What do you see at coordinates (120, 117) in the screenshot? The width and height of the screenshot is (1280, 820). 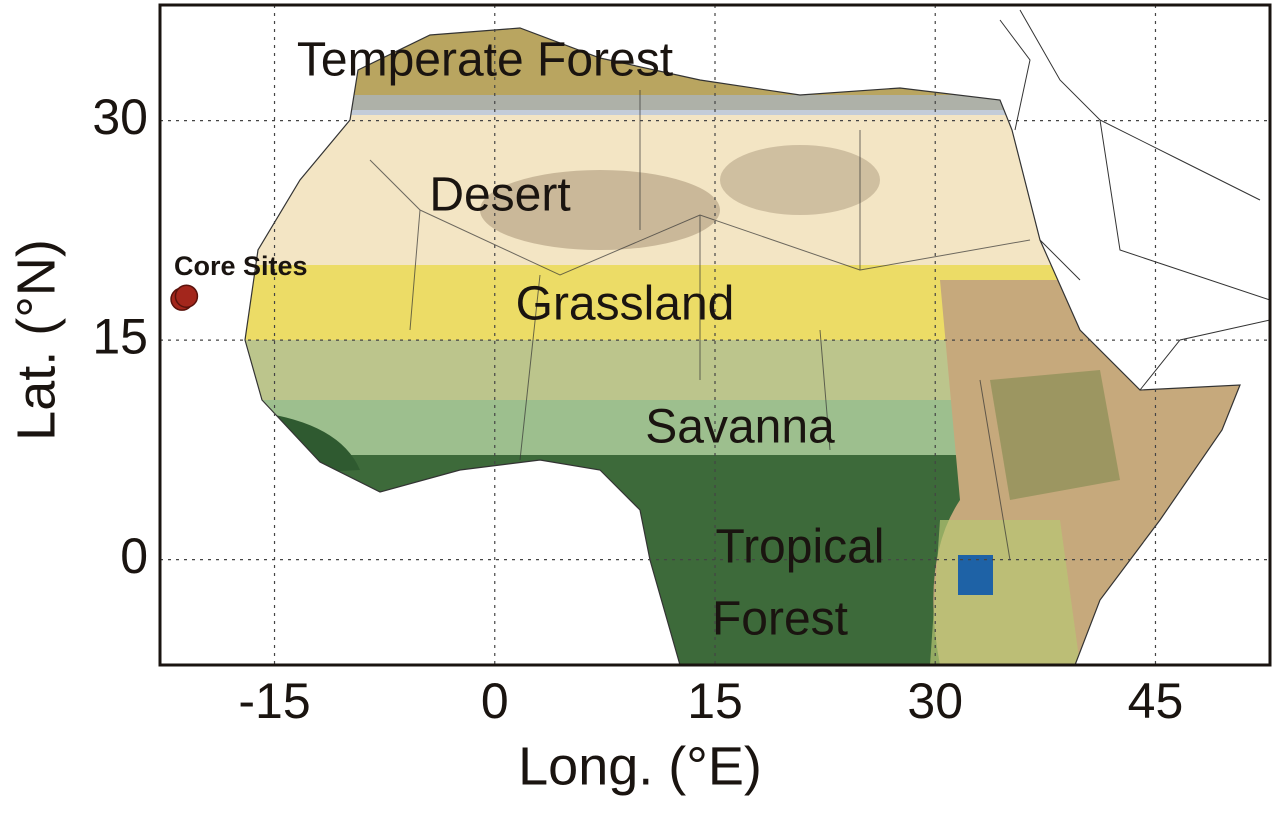 I see `y-tick-label: 30` at bounding box center [120, 117].